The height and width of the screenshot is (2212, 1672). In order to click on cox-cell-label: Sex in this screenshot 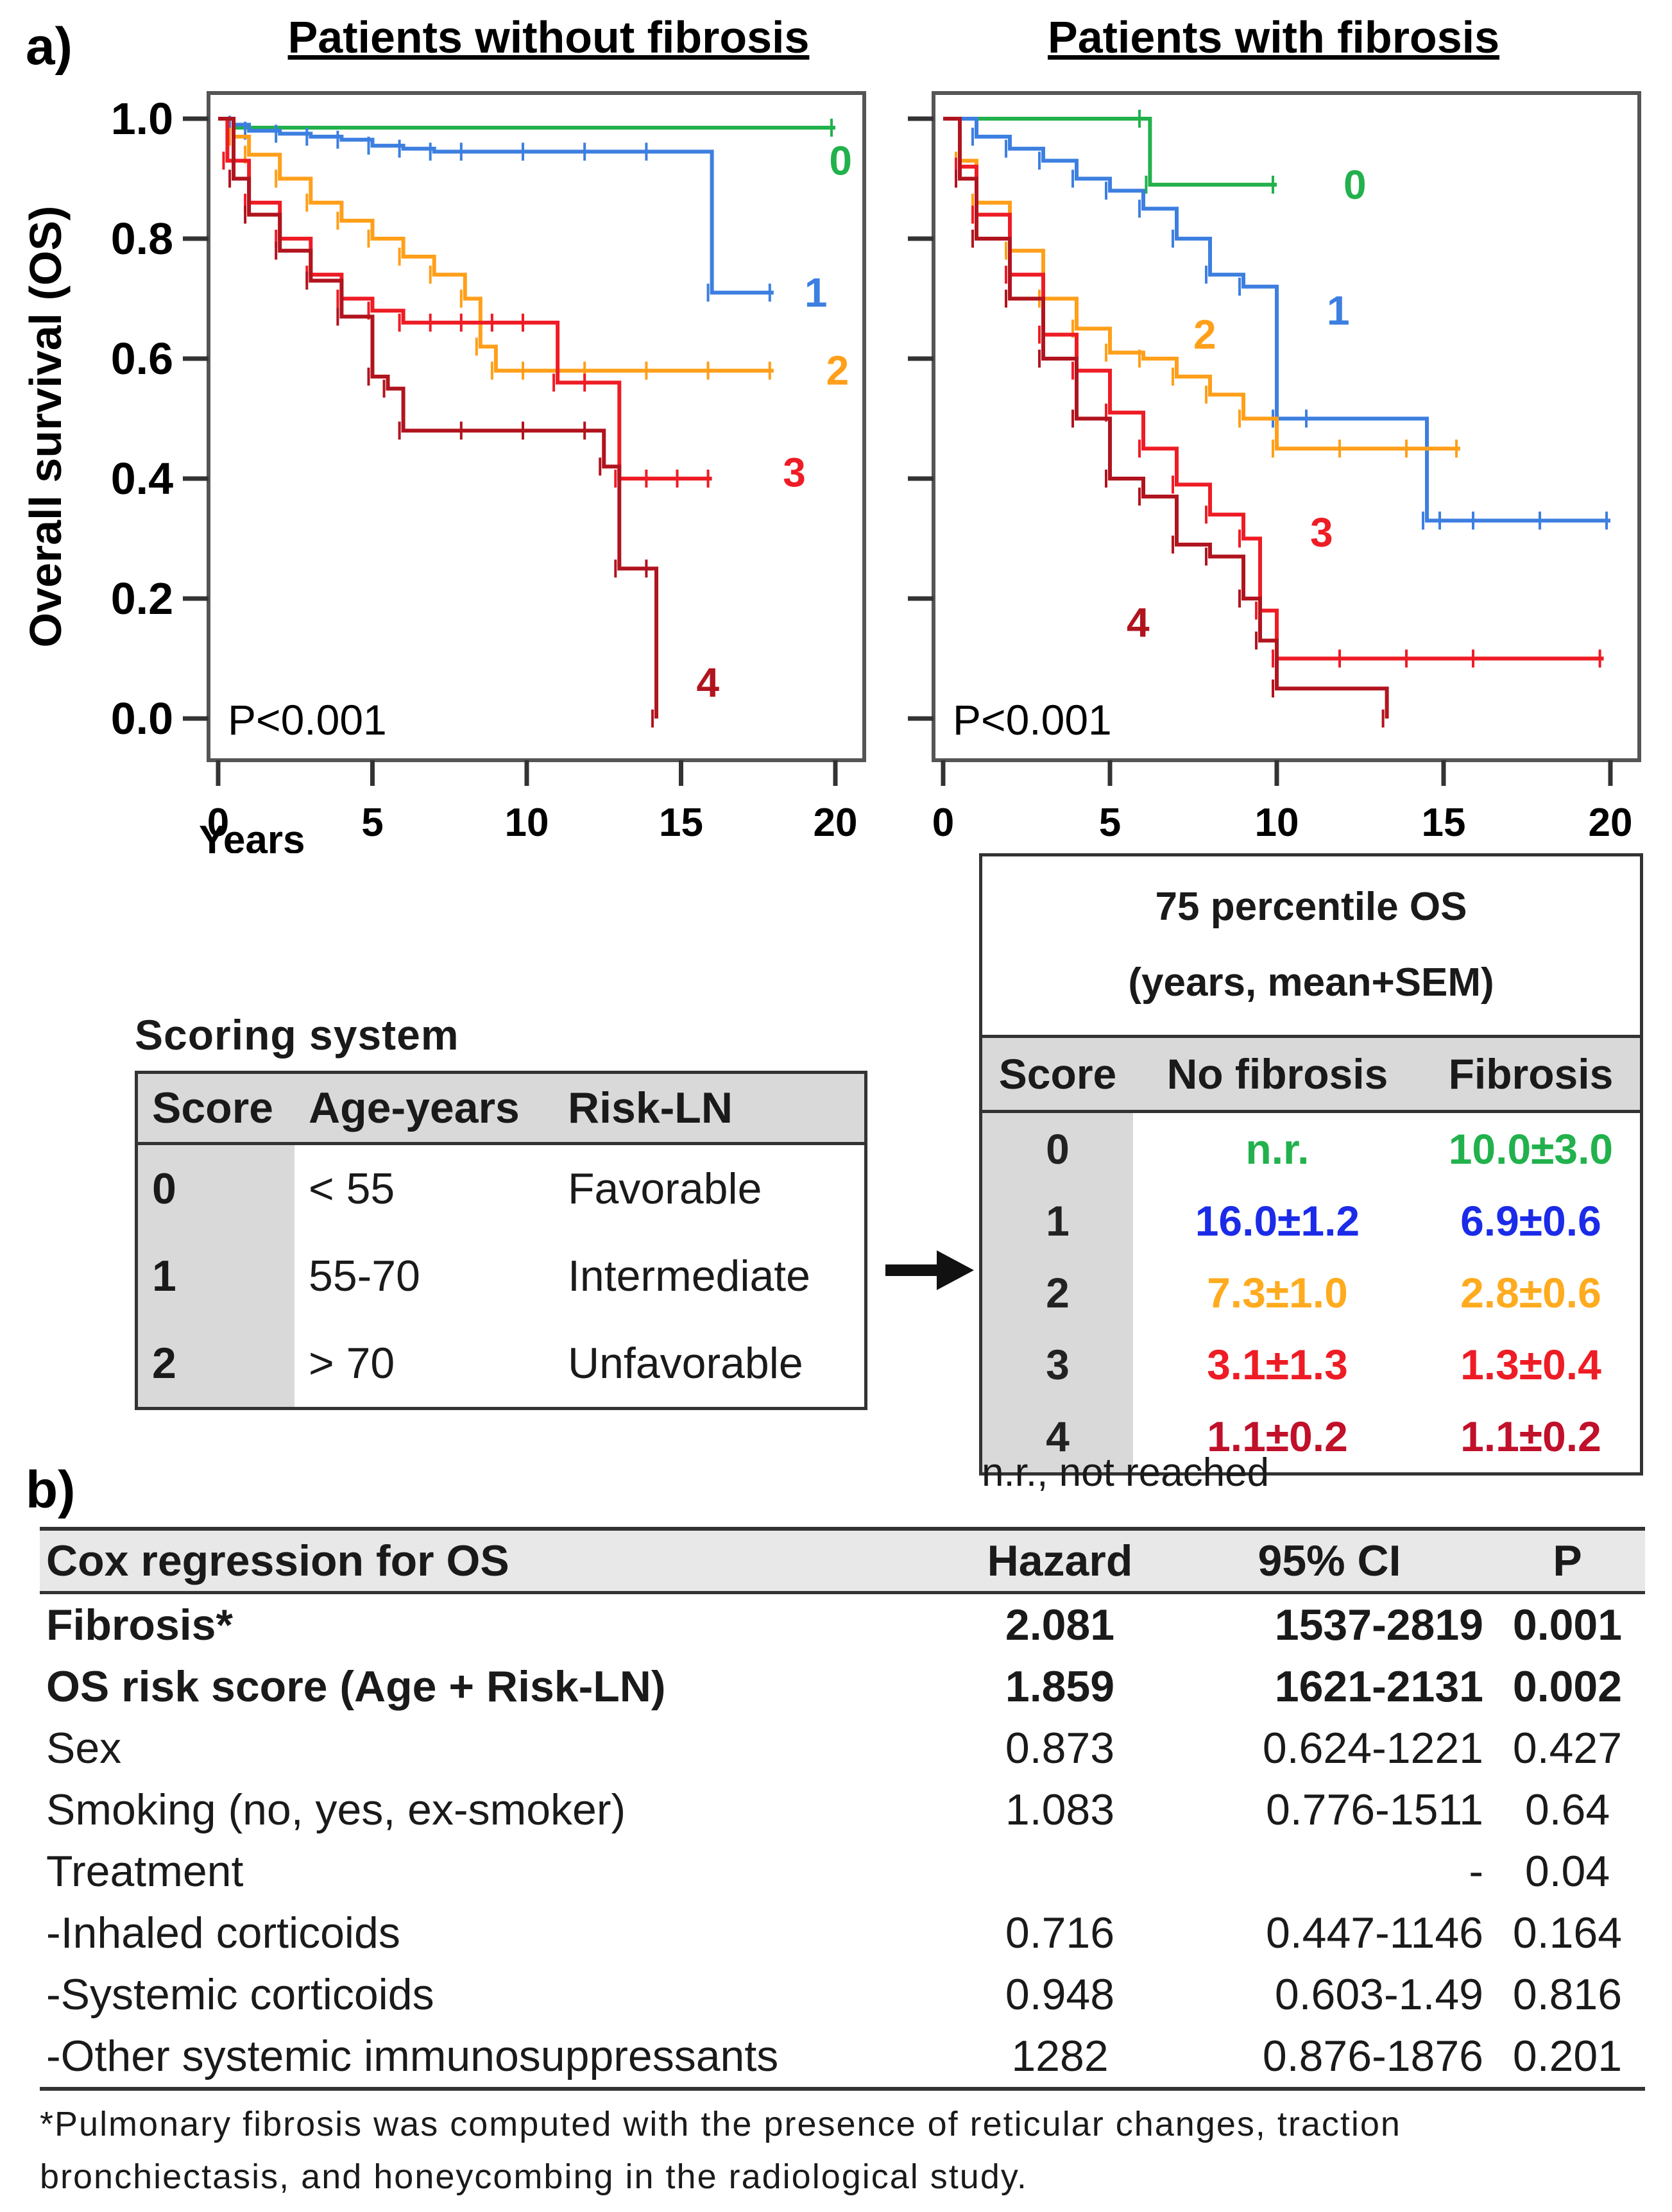, I will do `click(84, 1748)`.